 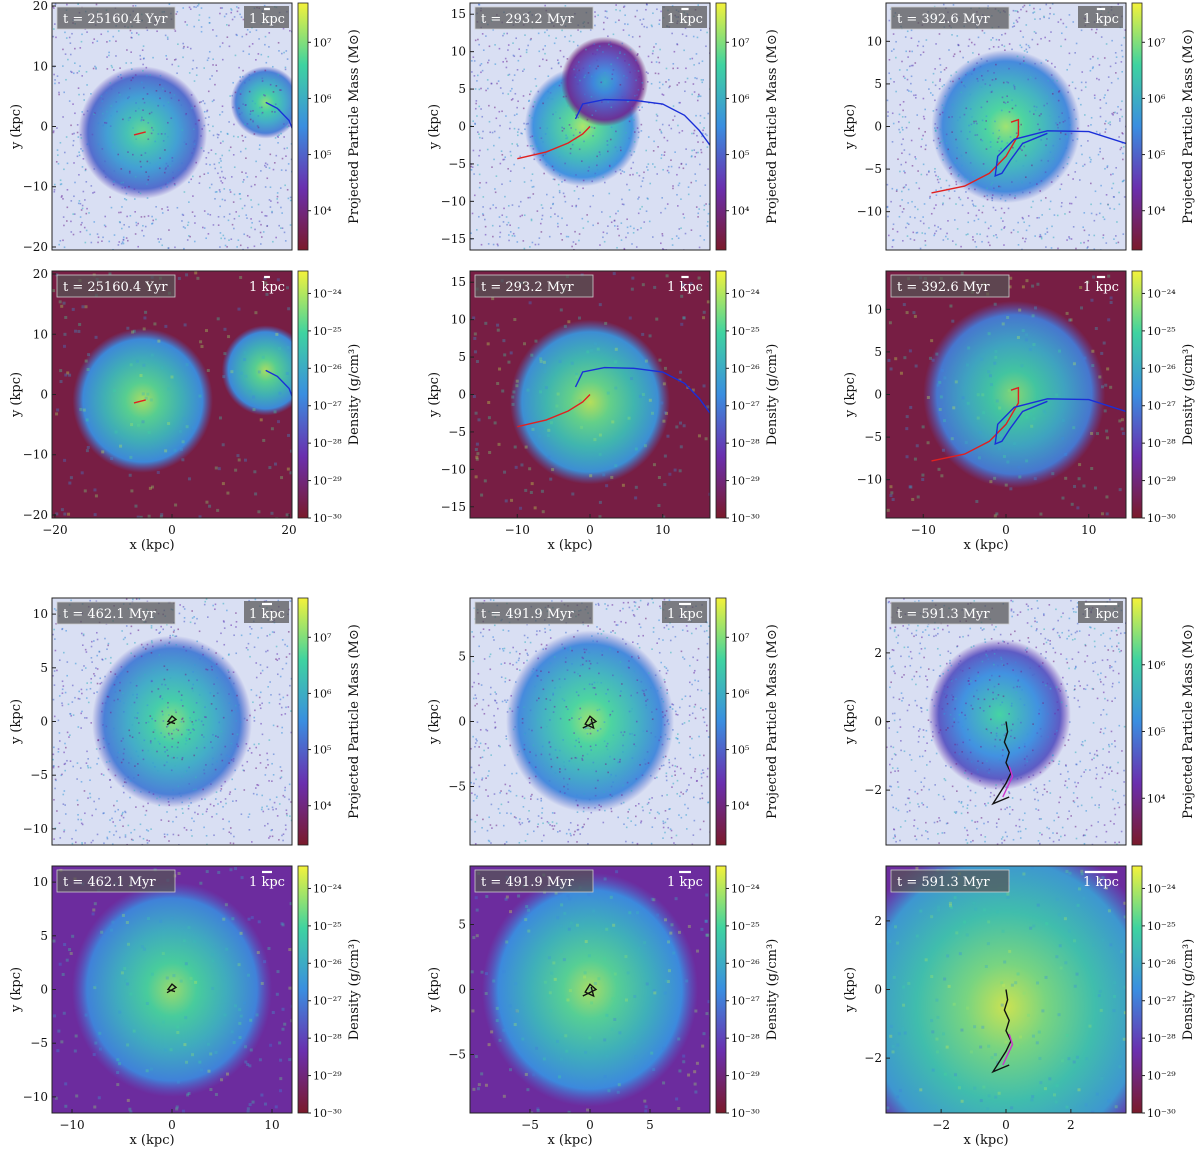 What do you see at coordinates (1161, 293) in the screenshot?
I see `colorbar-tick-label: 10⁻²⁴` at bounding box center [1161, 293].